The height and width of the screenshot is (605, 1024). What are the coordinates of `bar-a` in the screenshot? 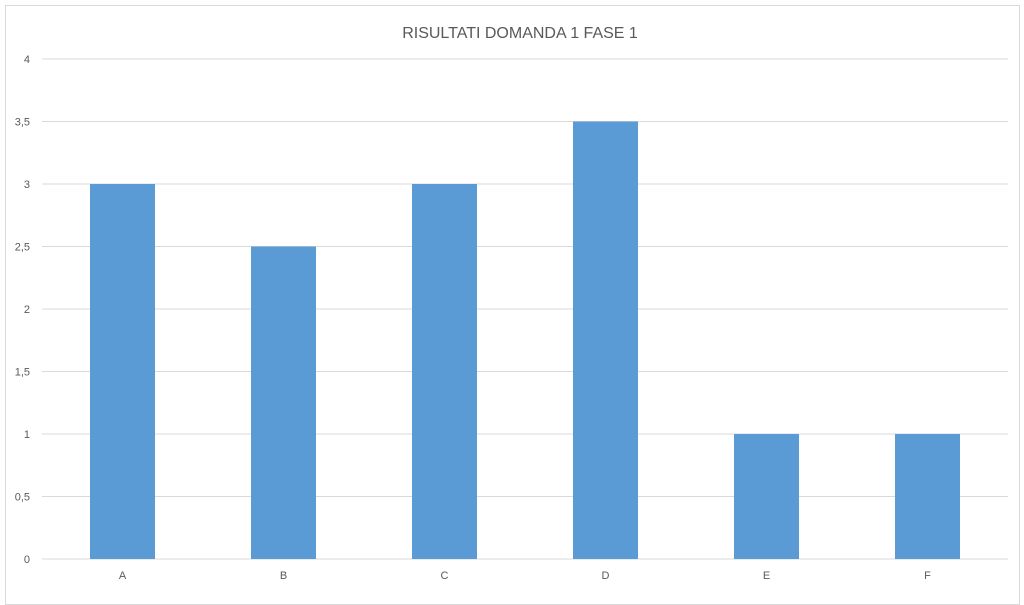 It's located at (122, 371).